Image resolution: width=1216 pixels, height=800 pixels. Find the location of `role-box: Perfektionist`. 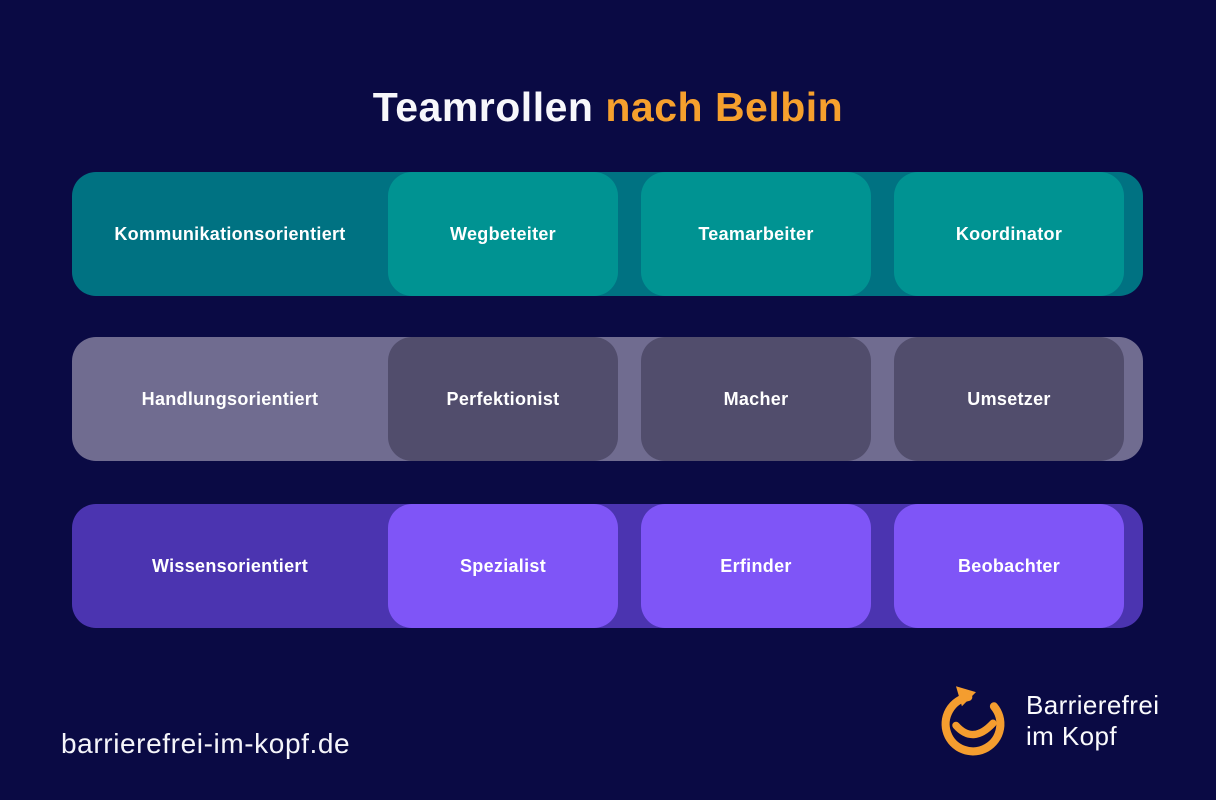

role-box: Perfektionist is located at coordinates (503, 399).